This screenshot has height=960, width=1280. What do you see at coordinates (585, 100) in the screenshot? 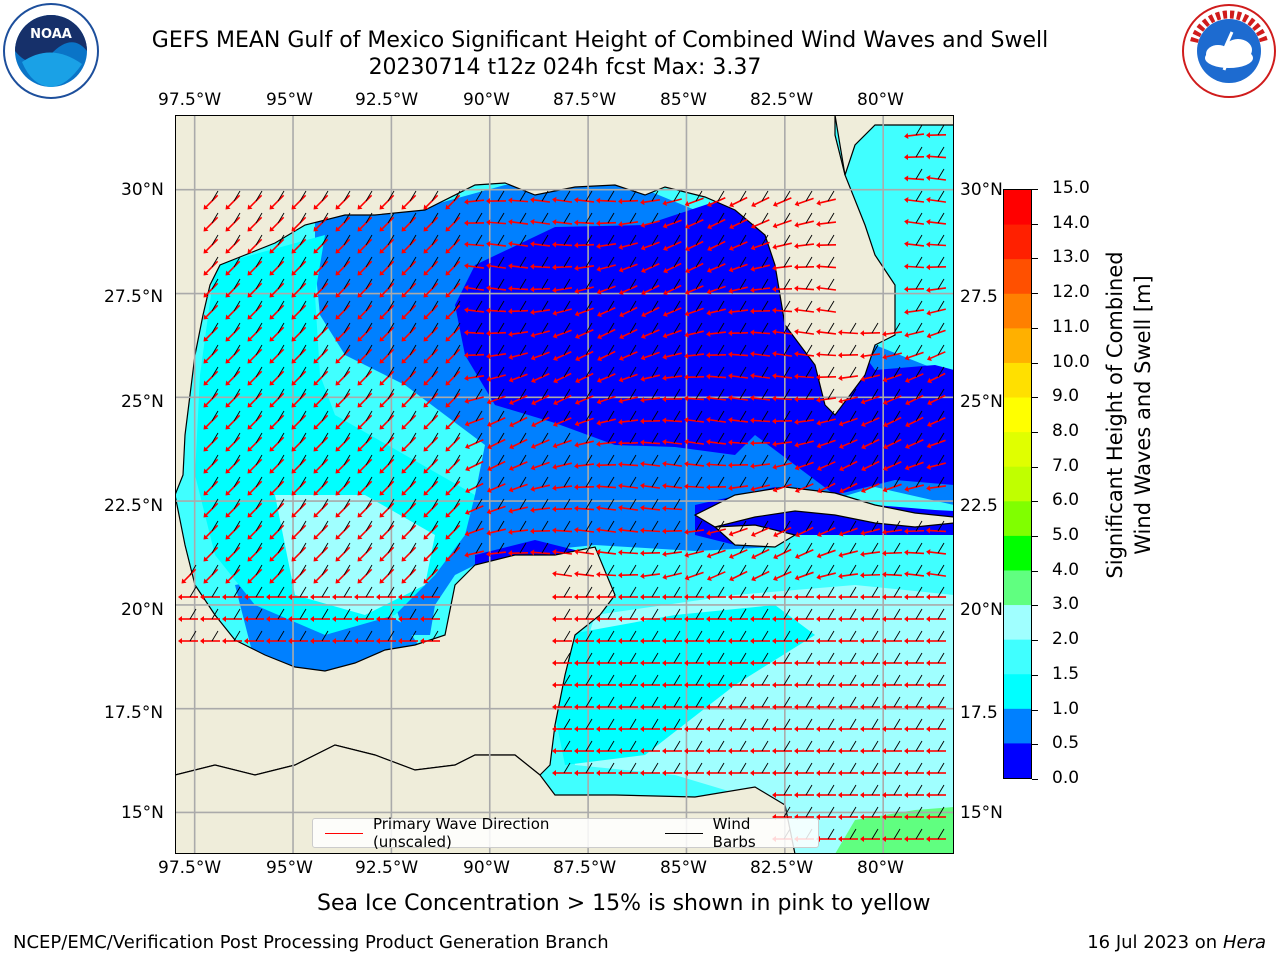
I see `lon-label: 87.5°W` at bounding box center [585, 100].